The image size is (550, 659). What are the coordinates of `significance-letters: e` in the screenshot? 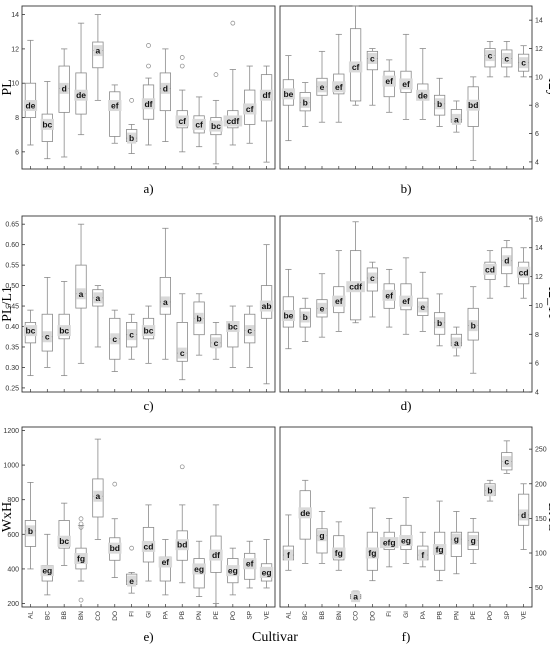 It's located at (422, 307).